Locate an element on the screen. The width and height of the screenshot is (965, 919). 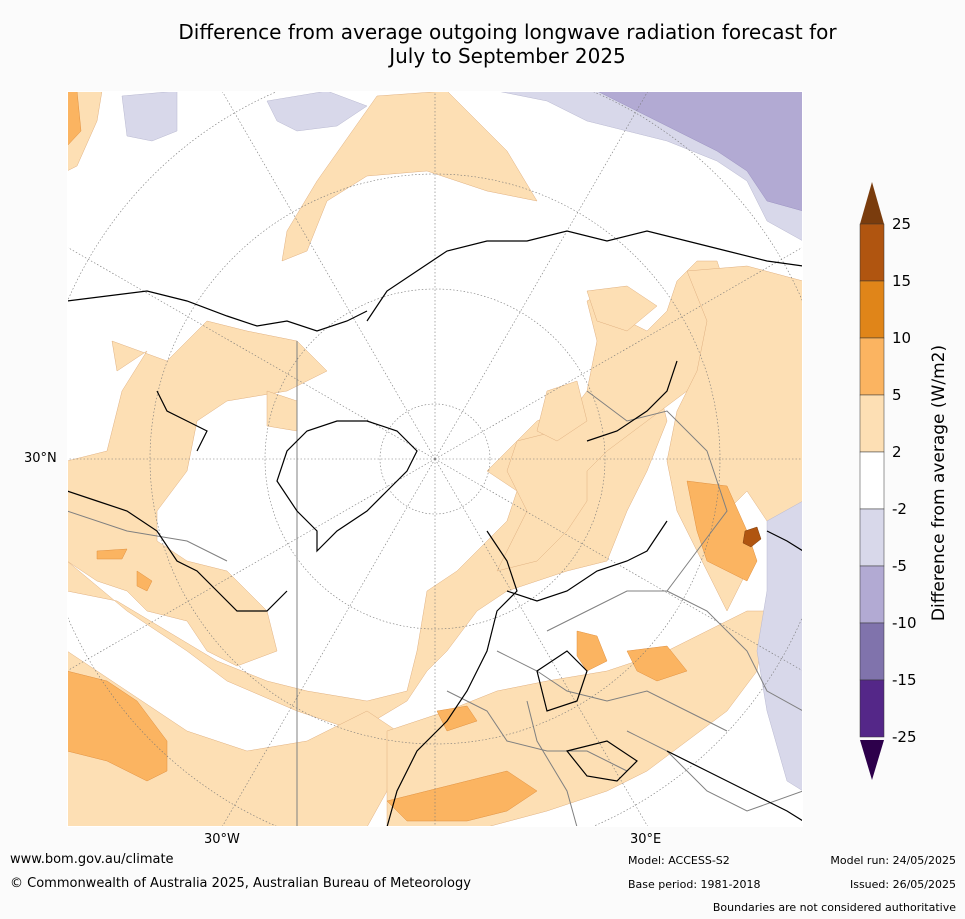
colorbar-title: Difference from average (W/m2) is located at coordinates (939, 483).